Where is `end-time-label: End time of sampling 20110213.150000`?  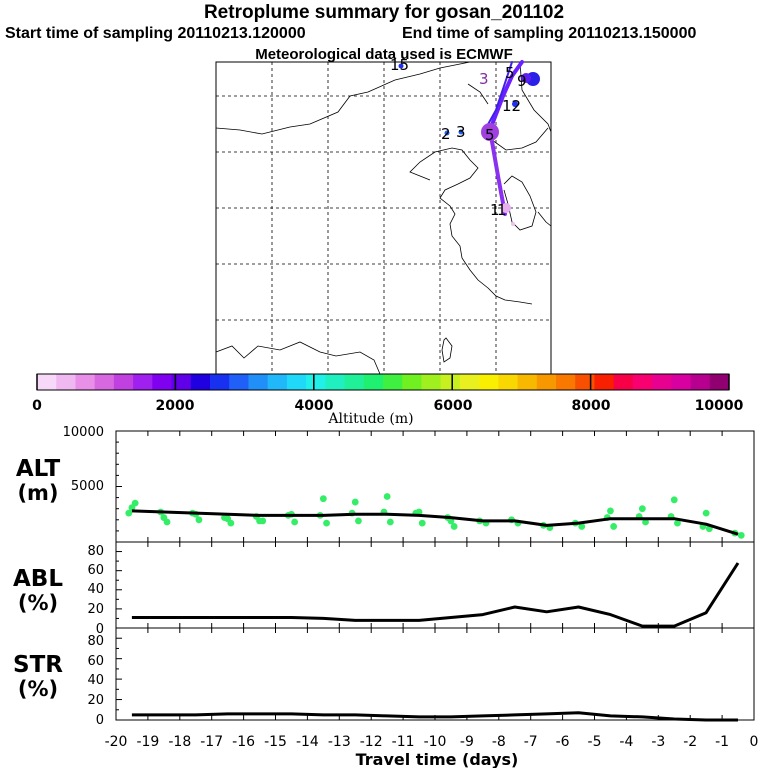 end-time-label: End time of sampling 20110213.150000 is located at coordinates (549, 33).